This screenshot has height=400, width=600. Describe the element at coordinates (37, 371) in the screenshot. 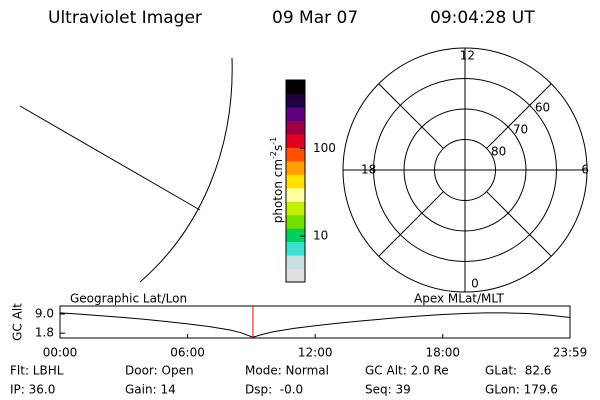

I see `info-field: Flt: LBHL` at that location.